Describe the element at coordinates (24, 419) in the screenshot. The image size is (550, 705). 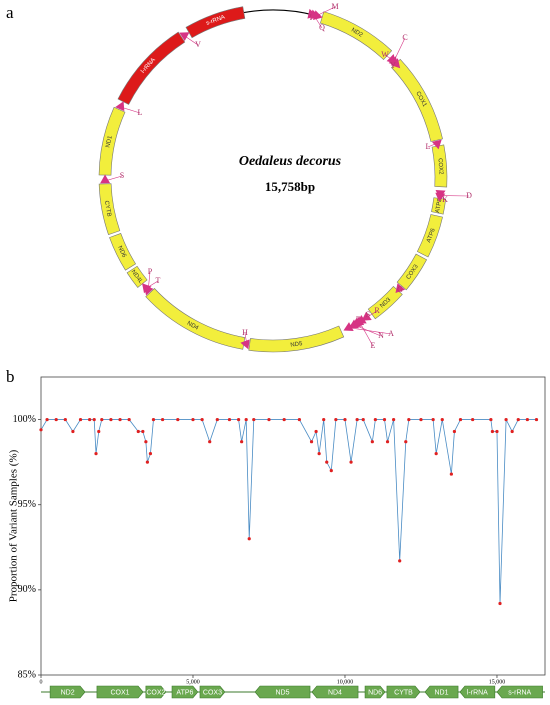
I see `y-tick-label: 100%` at that location.